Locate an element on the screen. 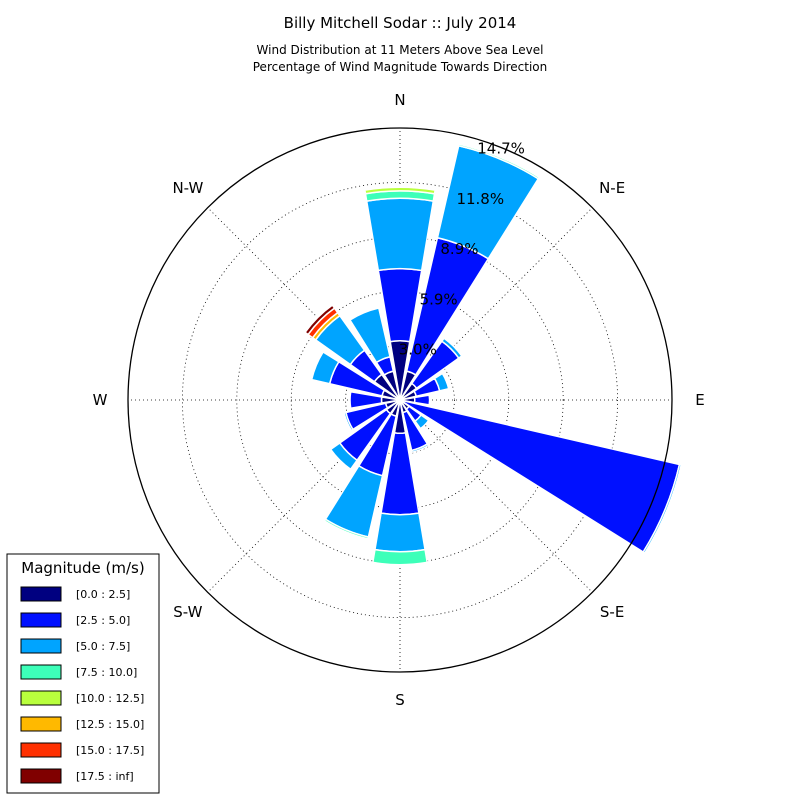 The width and height of the screenshot is (800, 800). legend-title: Magnitude (m/s) is located at coordinates (82, 568).